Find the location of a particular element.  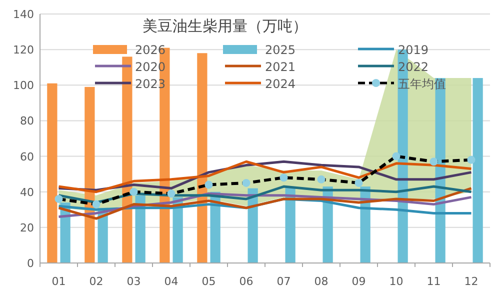

x-tick-label: 06 is located at coordinates (246, 281).